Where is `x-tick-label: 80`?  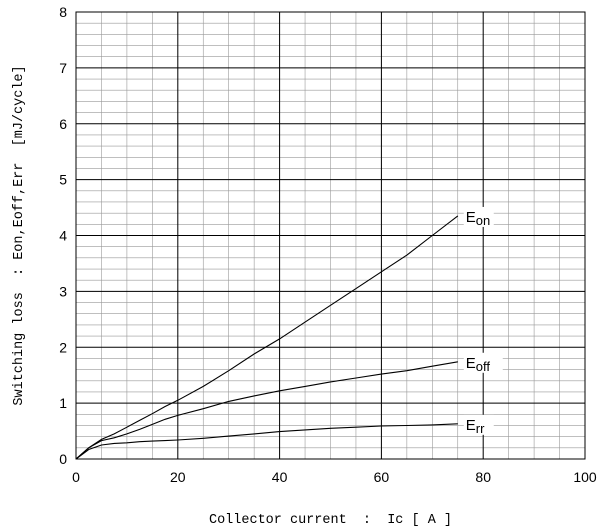 x-tick-label: 80 is located at coordinates (483, 477).